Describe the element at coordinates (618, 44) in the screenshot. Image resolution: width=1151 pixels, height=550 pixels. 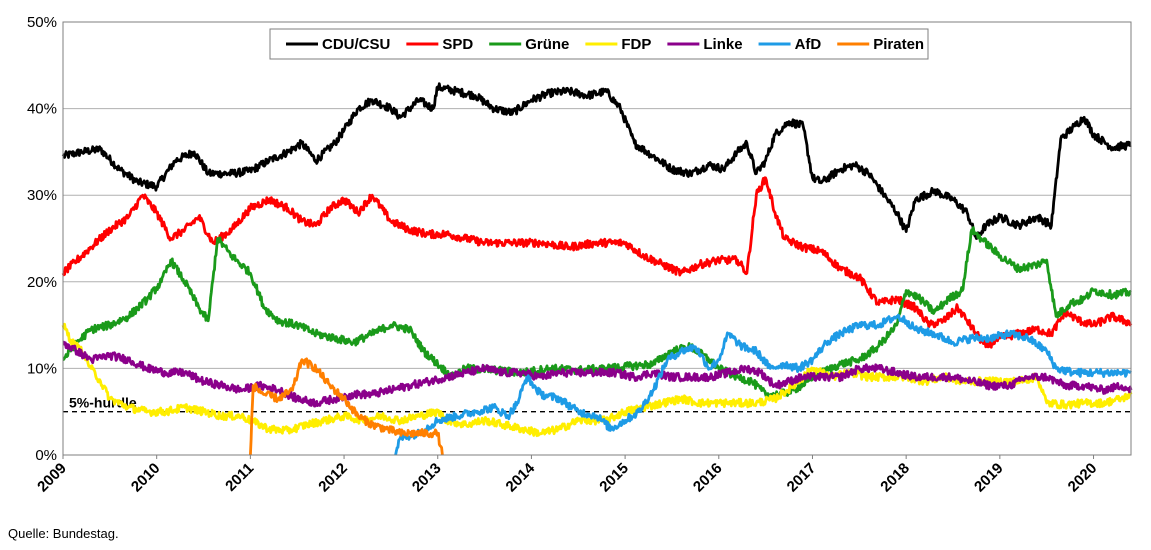
I see `legend-item: FDP` at that location.